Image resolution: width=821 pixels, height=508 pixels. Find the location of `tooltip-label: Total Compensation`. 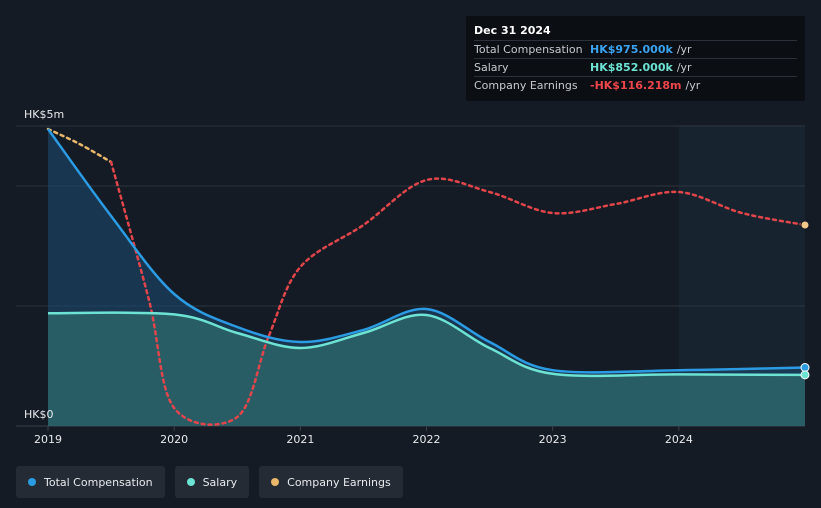

tooltip-label: Total Compensation is located at coordinates (528, 49).